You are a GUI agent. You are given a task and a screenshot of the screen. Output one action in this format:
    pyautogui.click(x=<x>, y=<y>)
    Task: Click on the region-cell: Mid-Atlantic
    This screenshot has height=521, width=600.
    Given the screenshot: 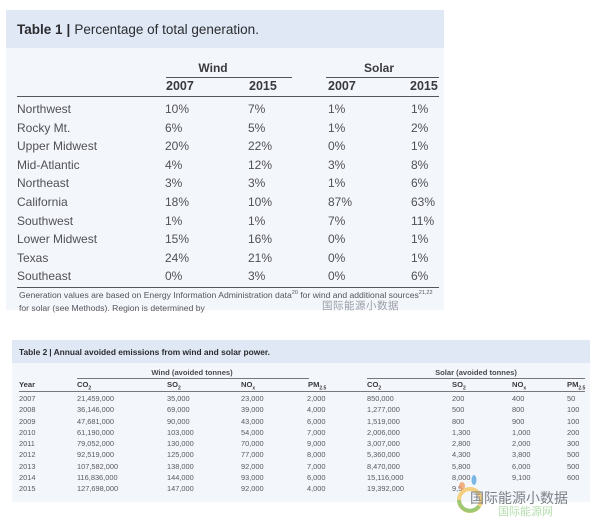 What is the action you would take?
    pyautogui.click(x=48, y=164)
    